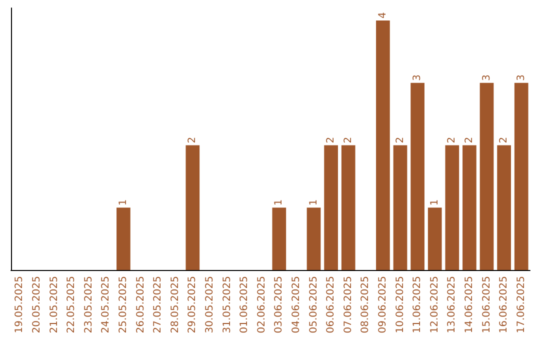 This screenshot has height=340, width=540. I want to click on x-tick-label: 21.05.2025, so click(54, 305).